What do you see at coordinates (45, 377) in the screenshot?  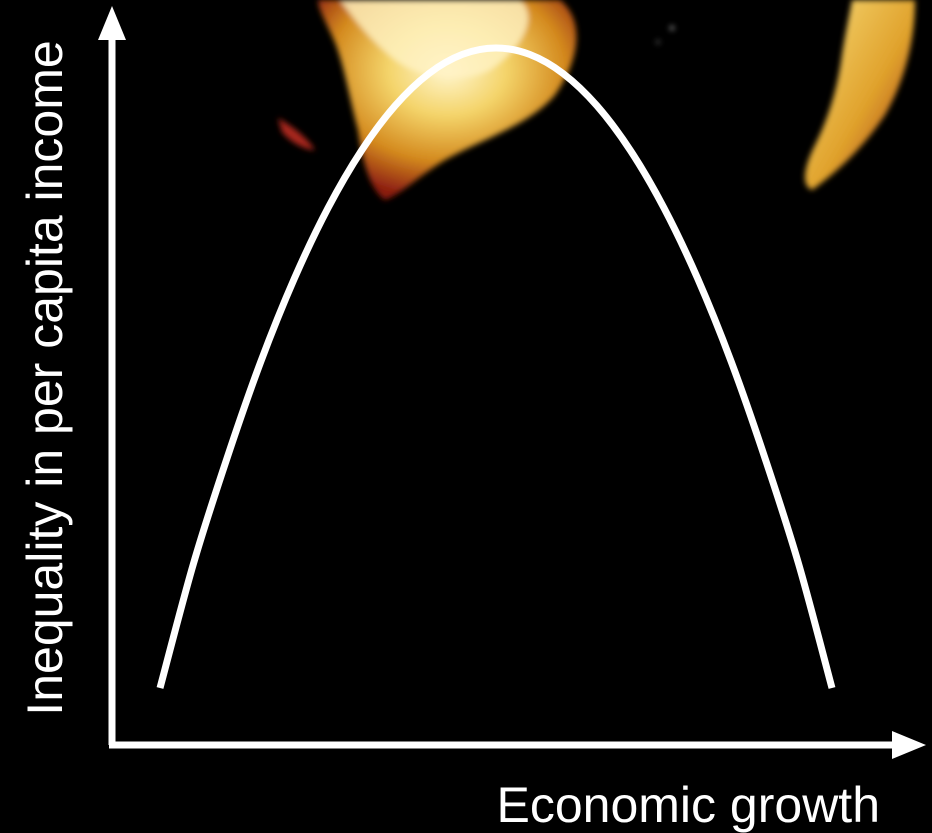 I see `y-axis-label: Inequality in per capita income` at bounding box center [45, 377].